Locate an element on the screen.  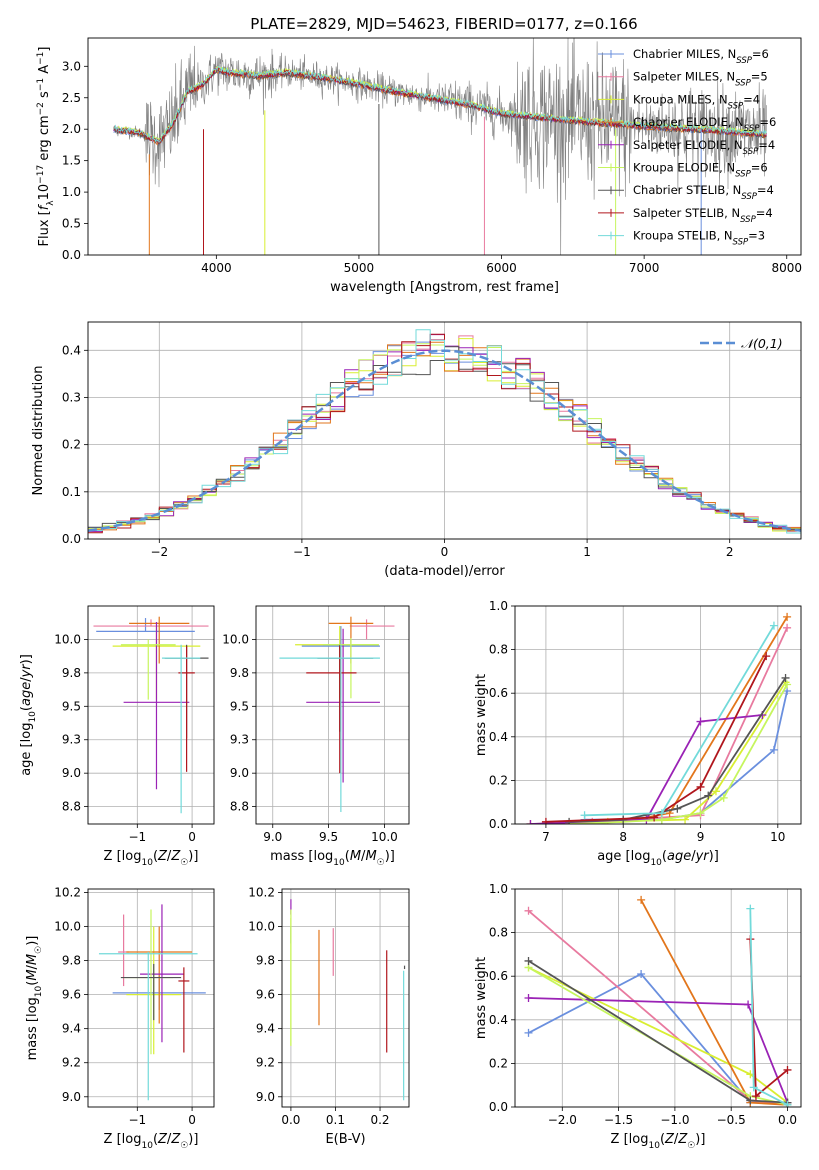
x-tick-label: 7 is located at coordinates (546, 837).